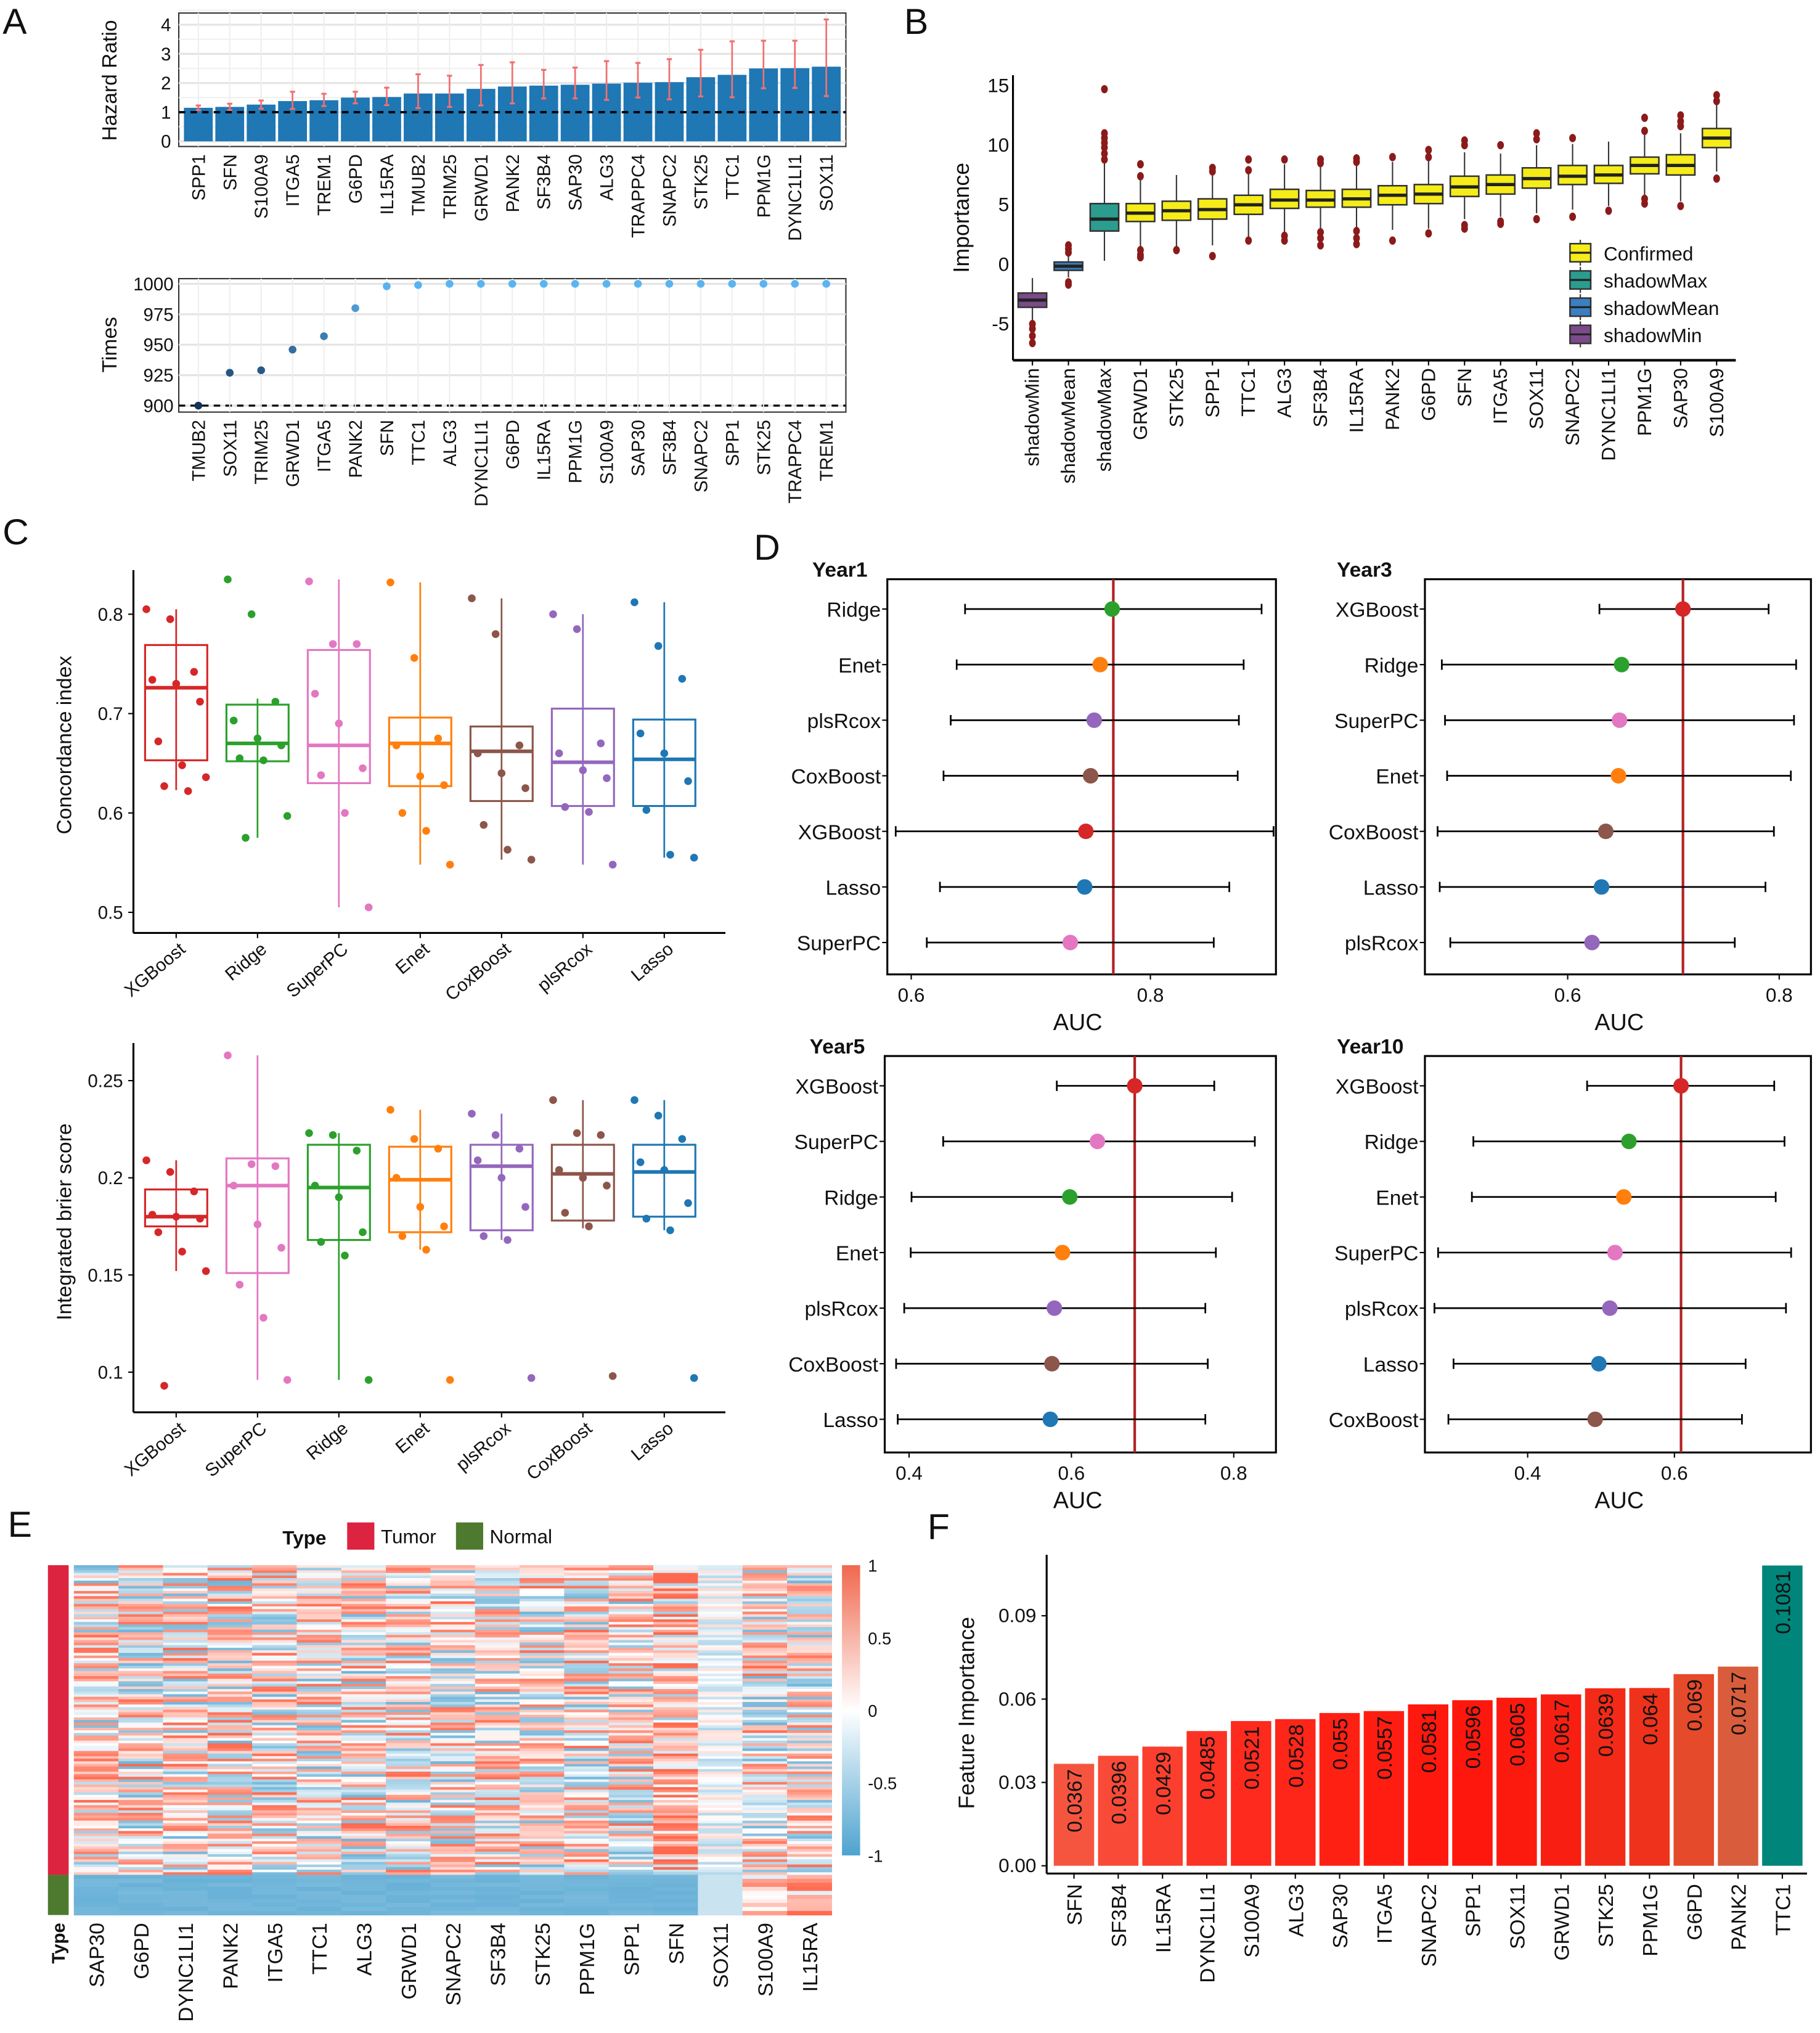 This screenshot has width=1820, height=2033. What do you see at coordinates (513, 445) in the screenshot?
I see `x-tick-label: G6PD` at bounding box center [513, 445].